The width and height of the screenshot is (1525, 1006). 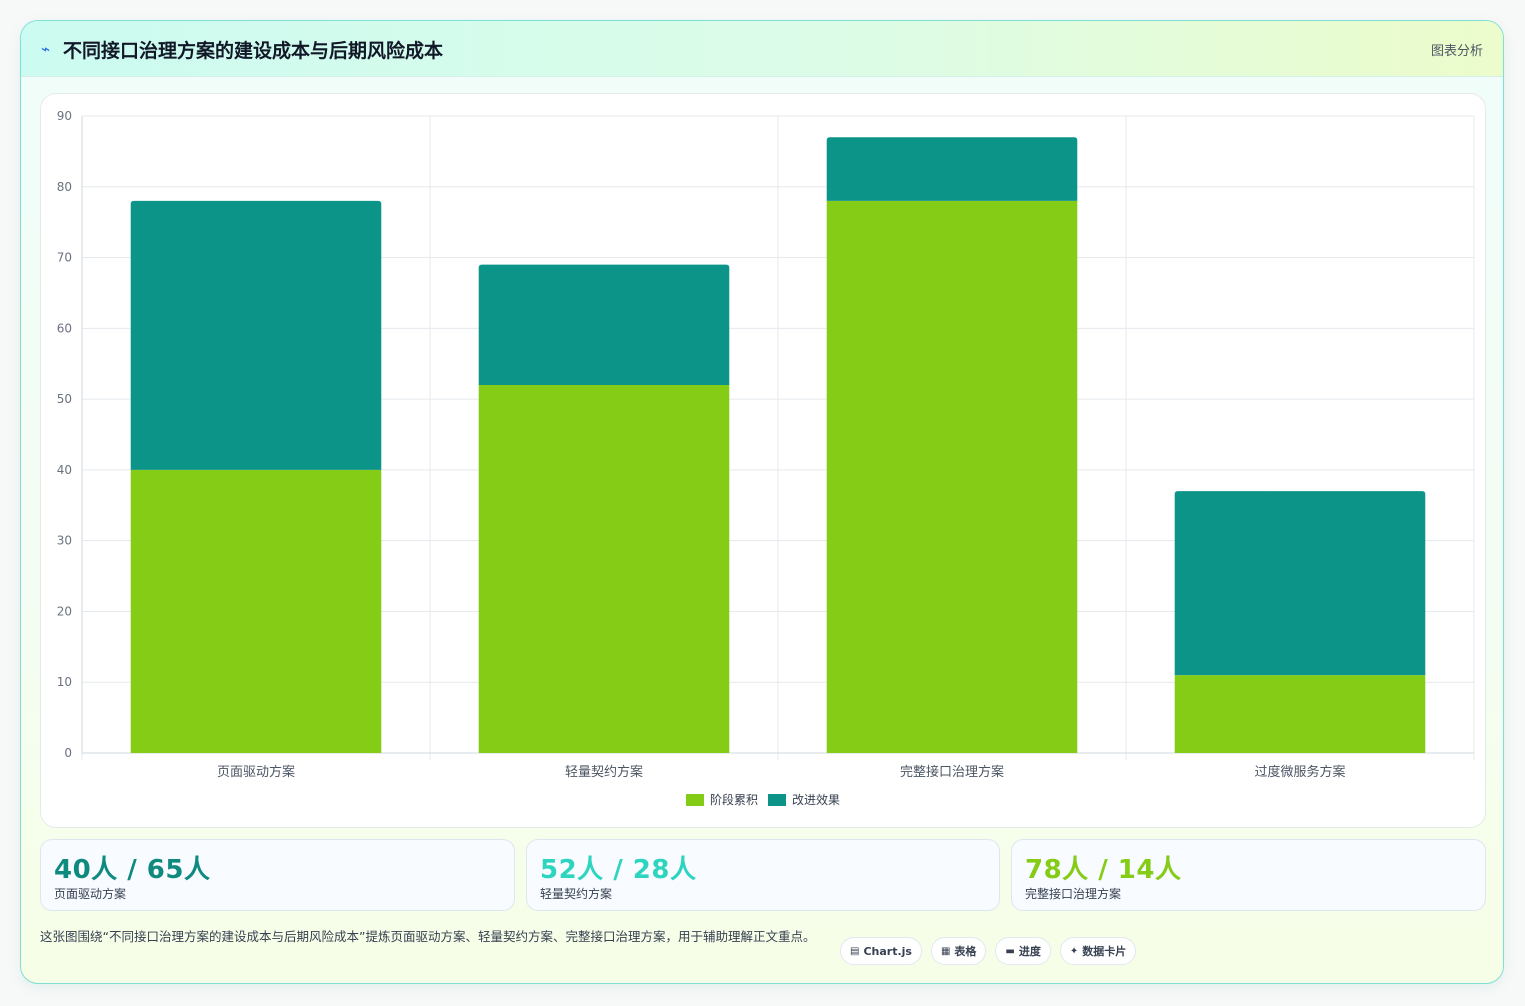 What do you see at coordinates (618, 870) in the screenshot?
I see `stat-value: 52人 / 28人` at bounding box center [618, 870].